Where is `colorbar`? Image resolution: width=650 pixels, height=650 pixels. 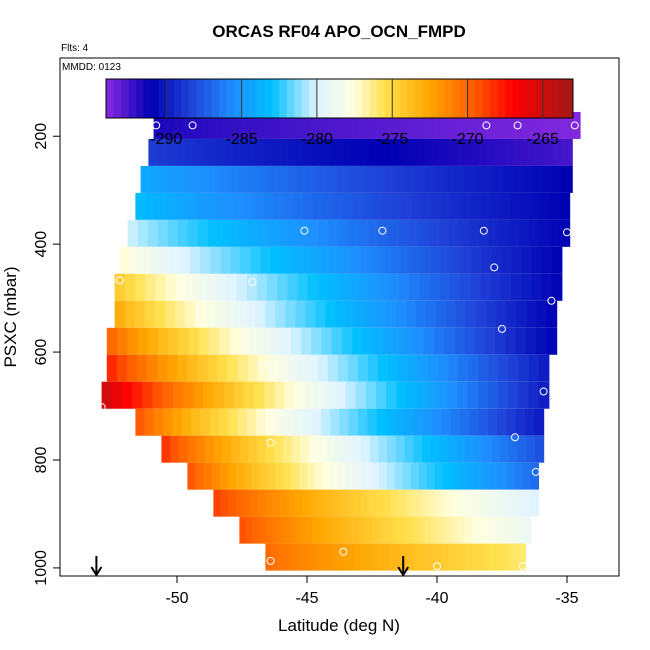
colorbar is located at coordinates (339, 98).